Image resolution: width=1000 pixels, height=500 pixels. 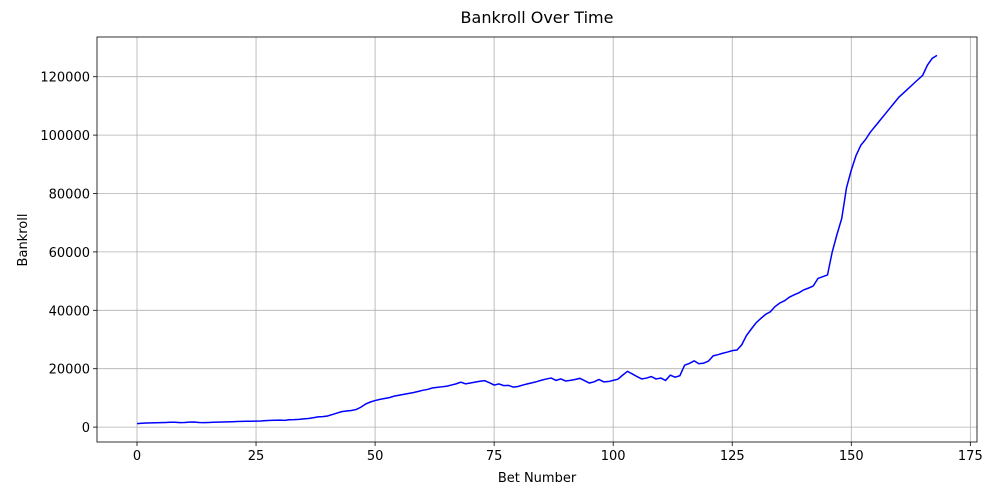 What do you see at coordinates (69, 195) in the screenshot?
I see `y-tick-label: 80000` at bounding box center [69, 195].